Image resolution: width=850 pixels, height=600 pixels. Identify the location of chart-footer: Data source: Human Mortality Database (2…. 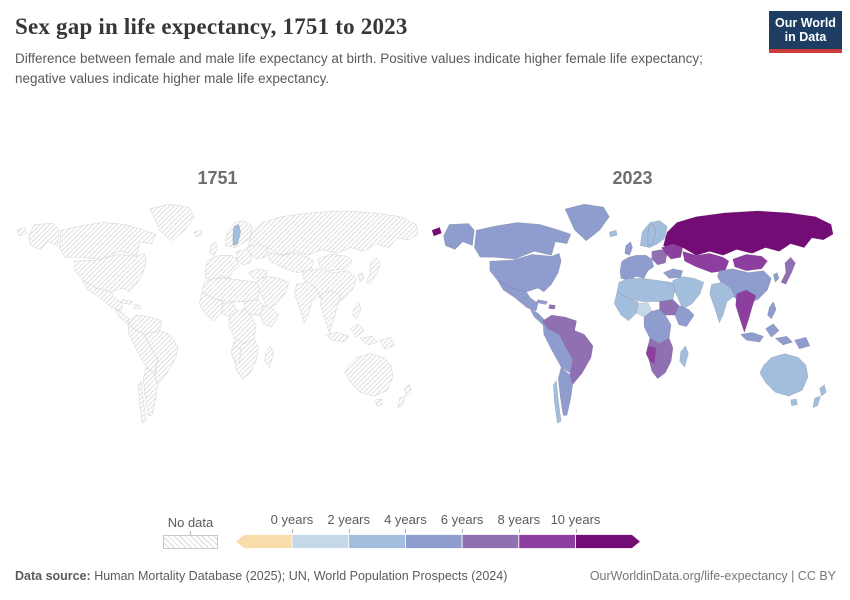
(425, 576).